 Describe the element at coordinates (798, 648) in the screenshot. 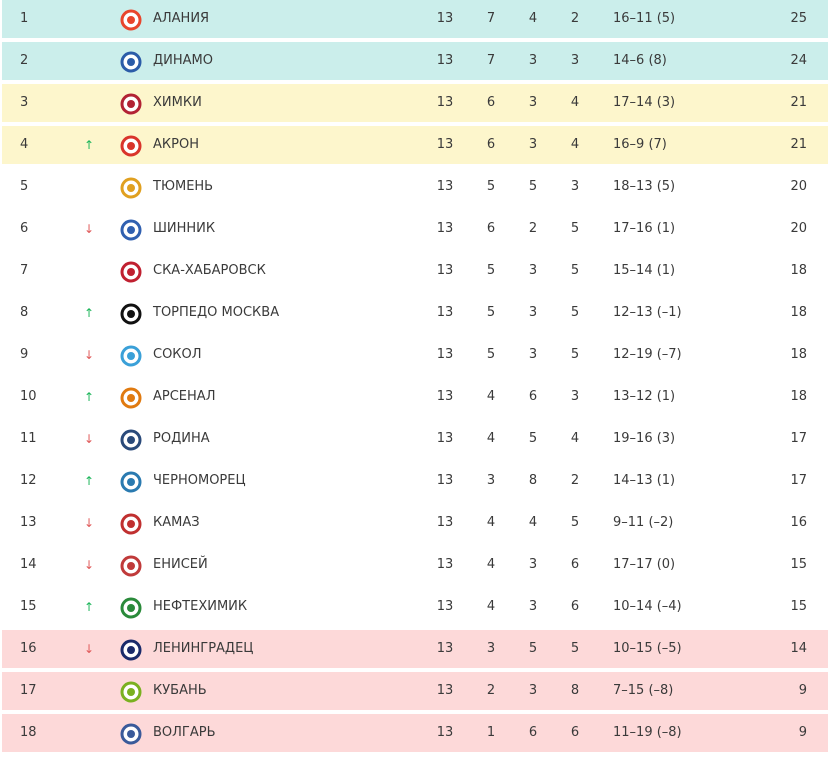

I see `points: 14` at that location.